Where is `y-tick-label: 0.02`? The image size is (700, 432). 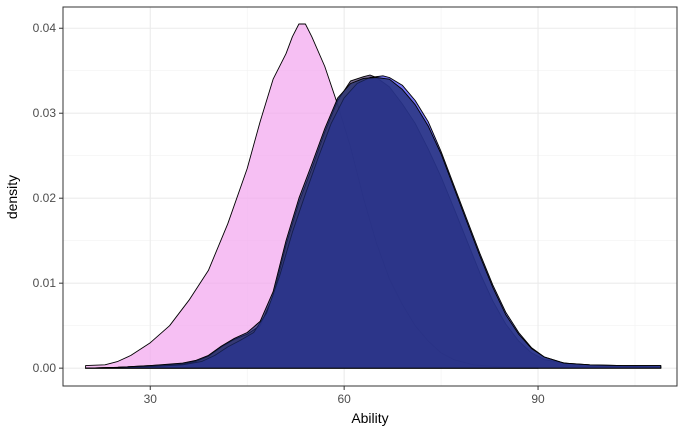
y-tick-label: 0.02 is located at coordinates (45, 198).